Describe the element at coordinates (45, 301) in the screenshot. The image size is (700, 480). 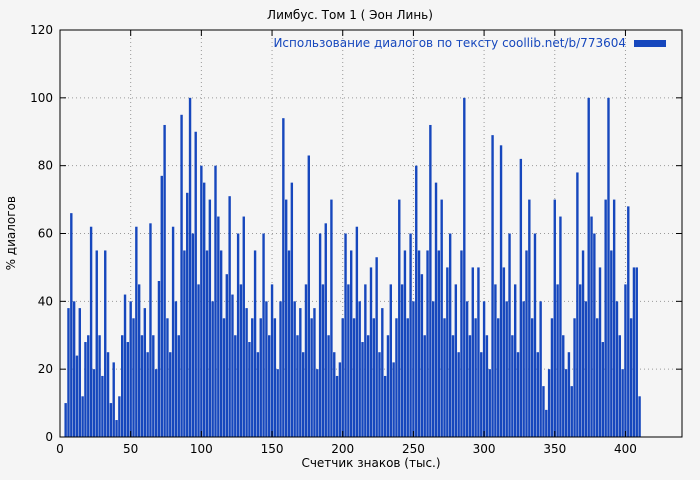
I see `svg-text: 40` at that location.